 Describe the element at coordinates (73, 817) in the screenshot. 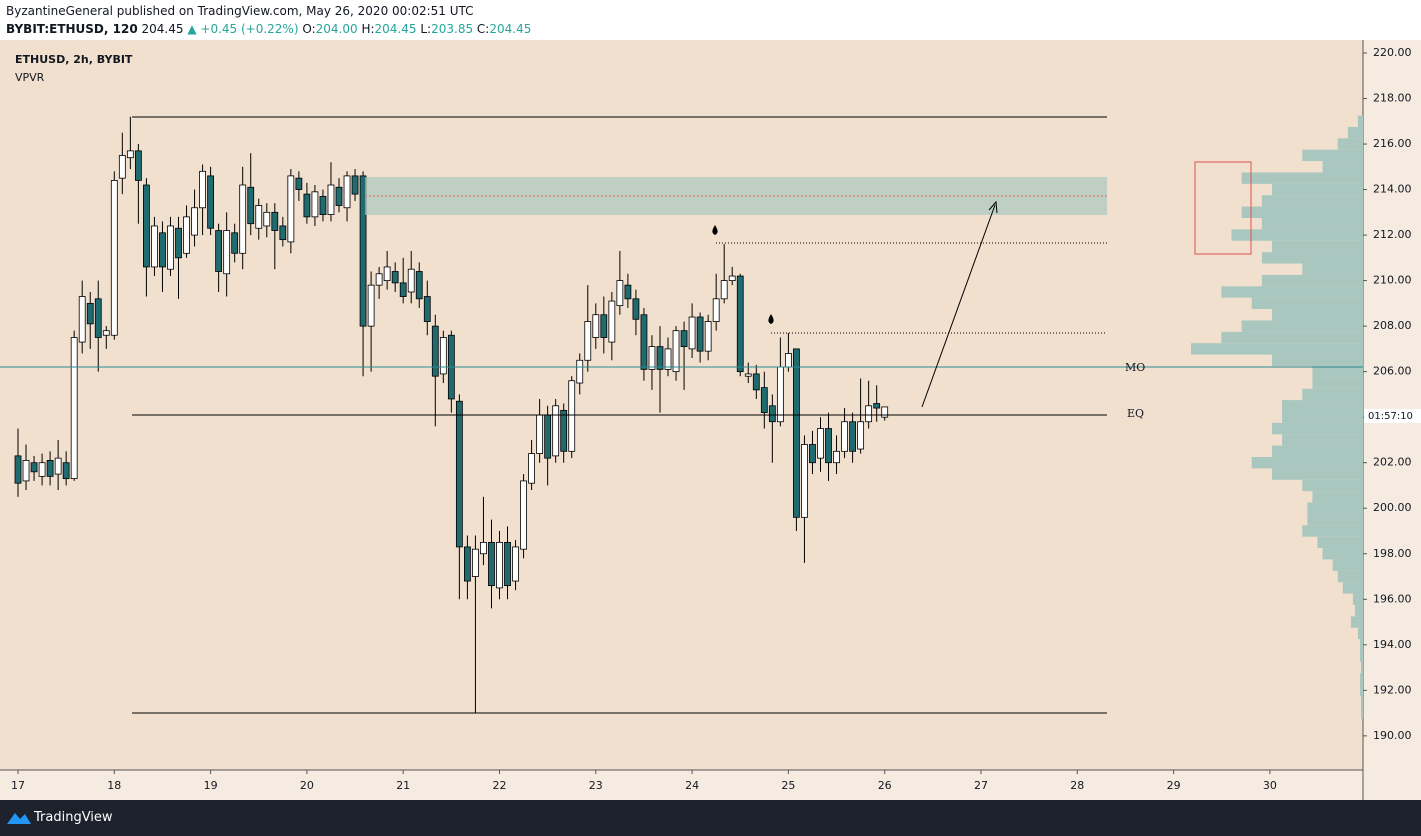

I see `brand: TradingView` at that location.